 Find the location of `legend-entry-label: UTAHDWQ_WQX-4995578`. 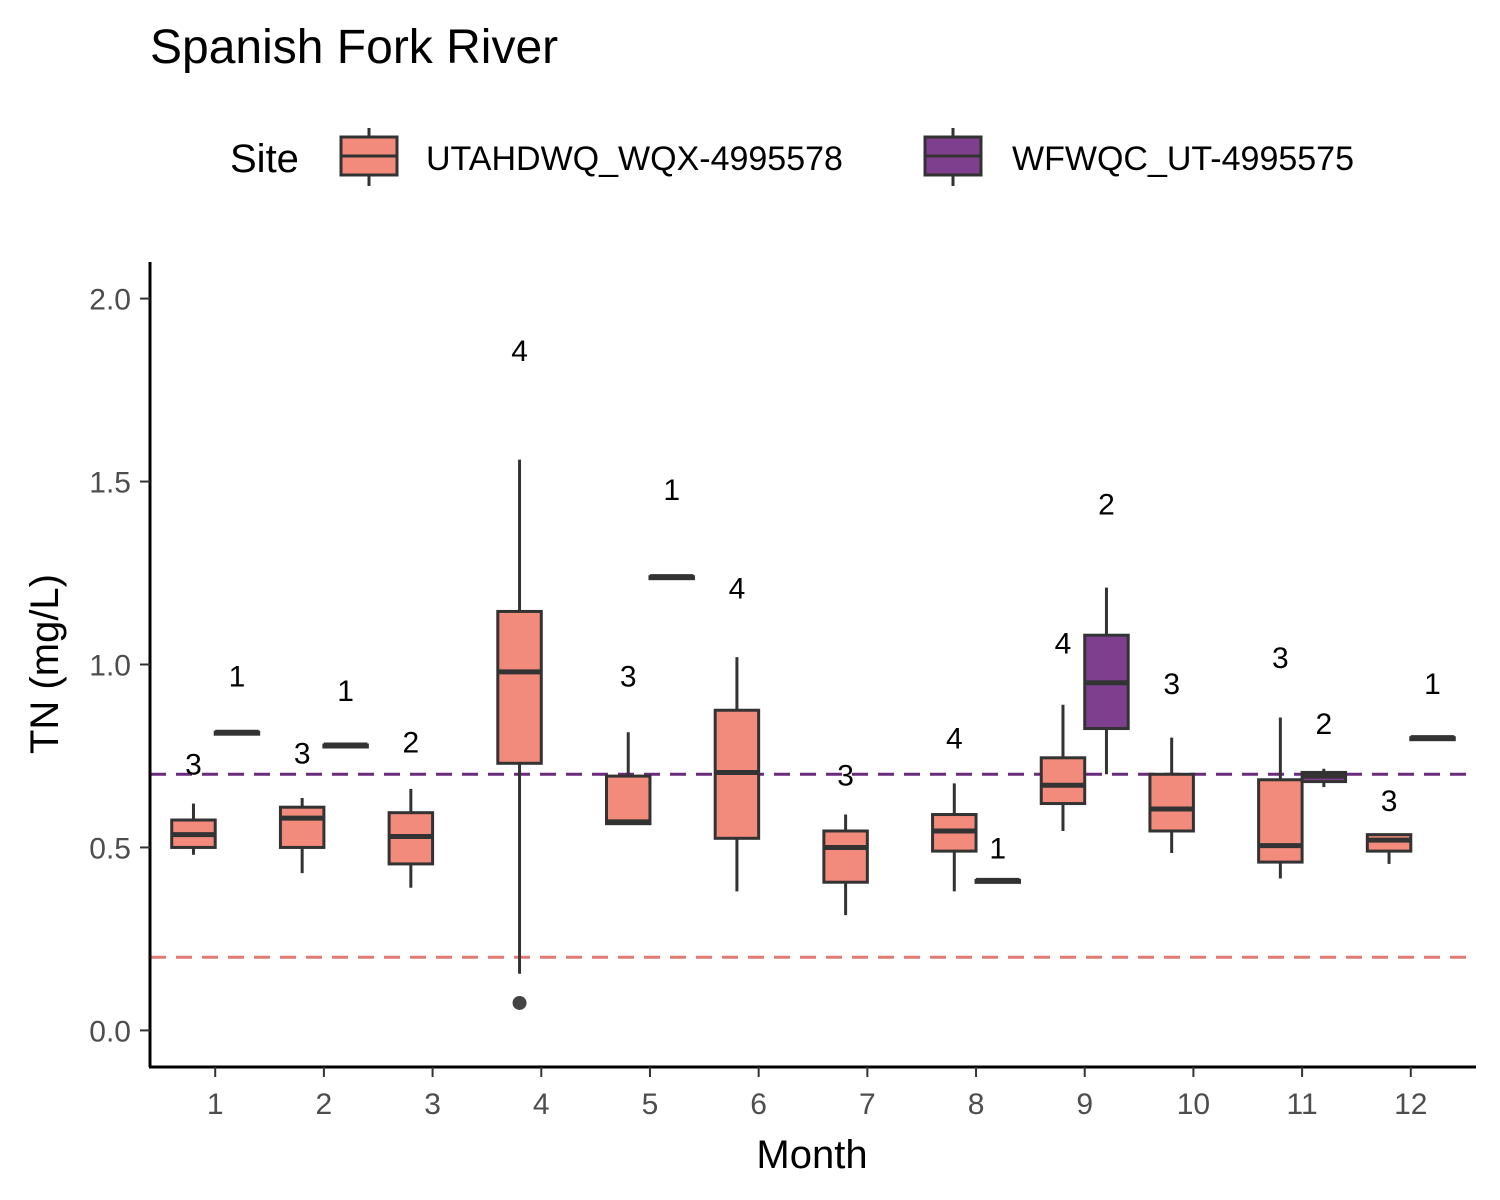

legend-entry-label: UTAHDWQ_WQX-4995578 is located at coordinates (634, 159).